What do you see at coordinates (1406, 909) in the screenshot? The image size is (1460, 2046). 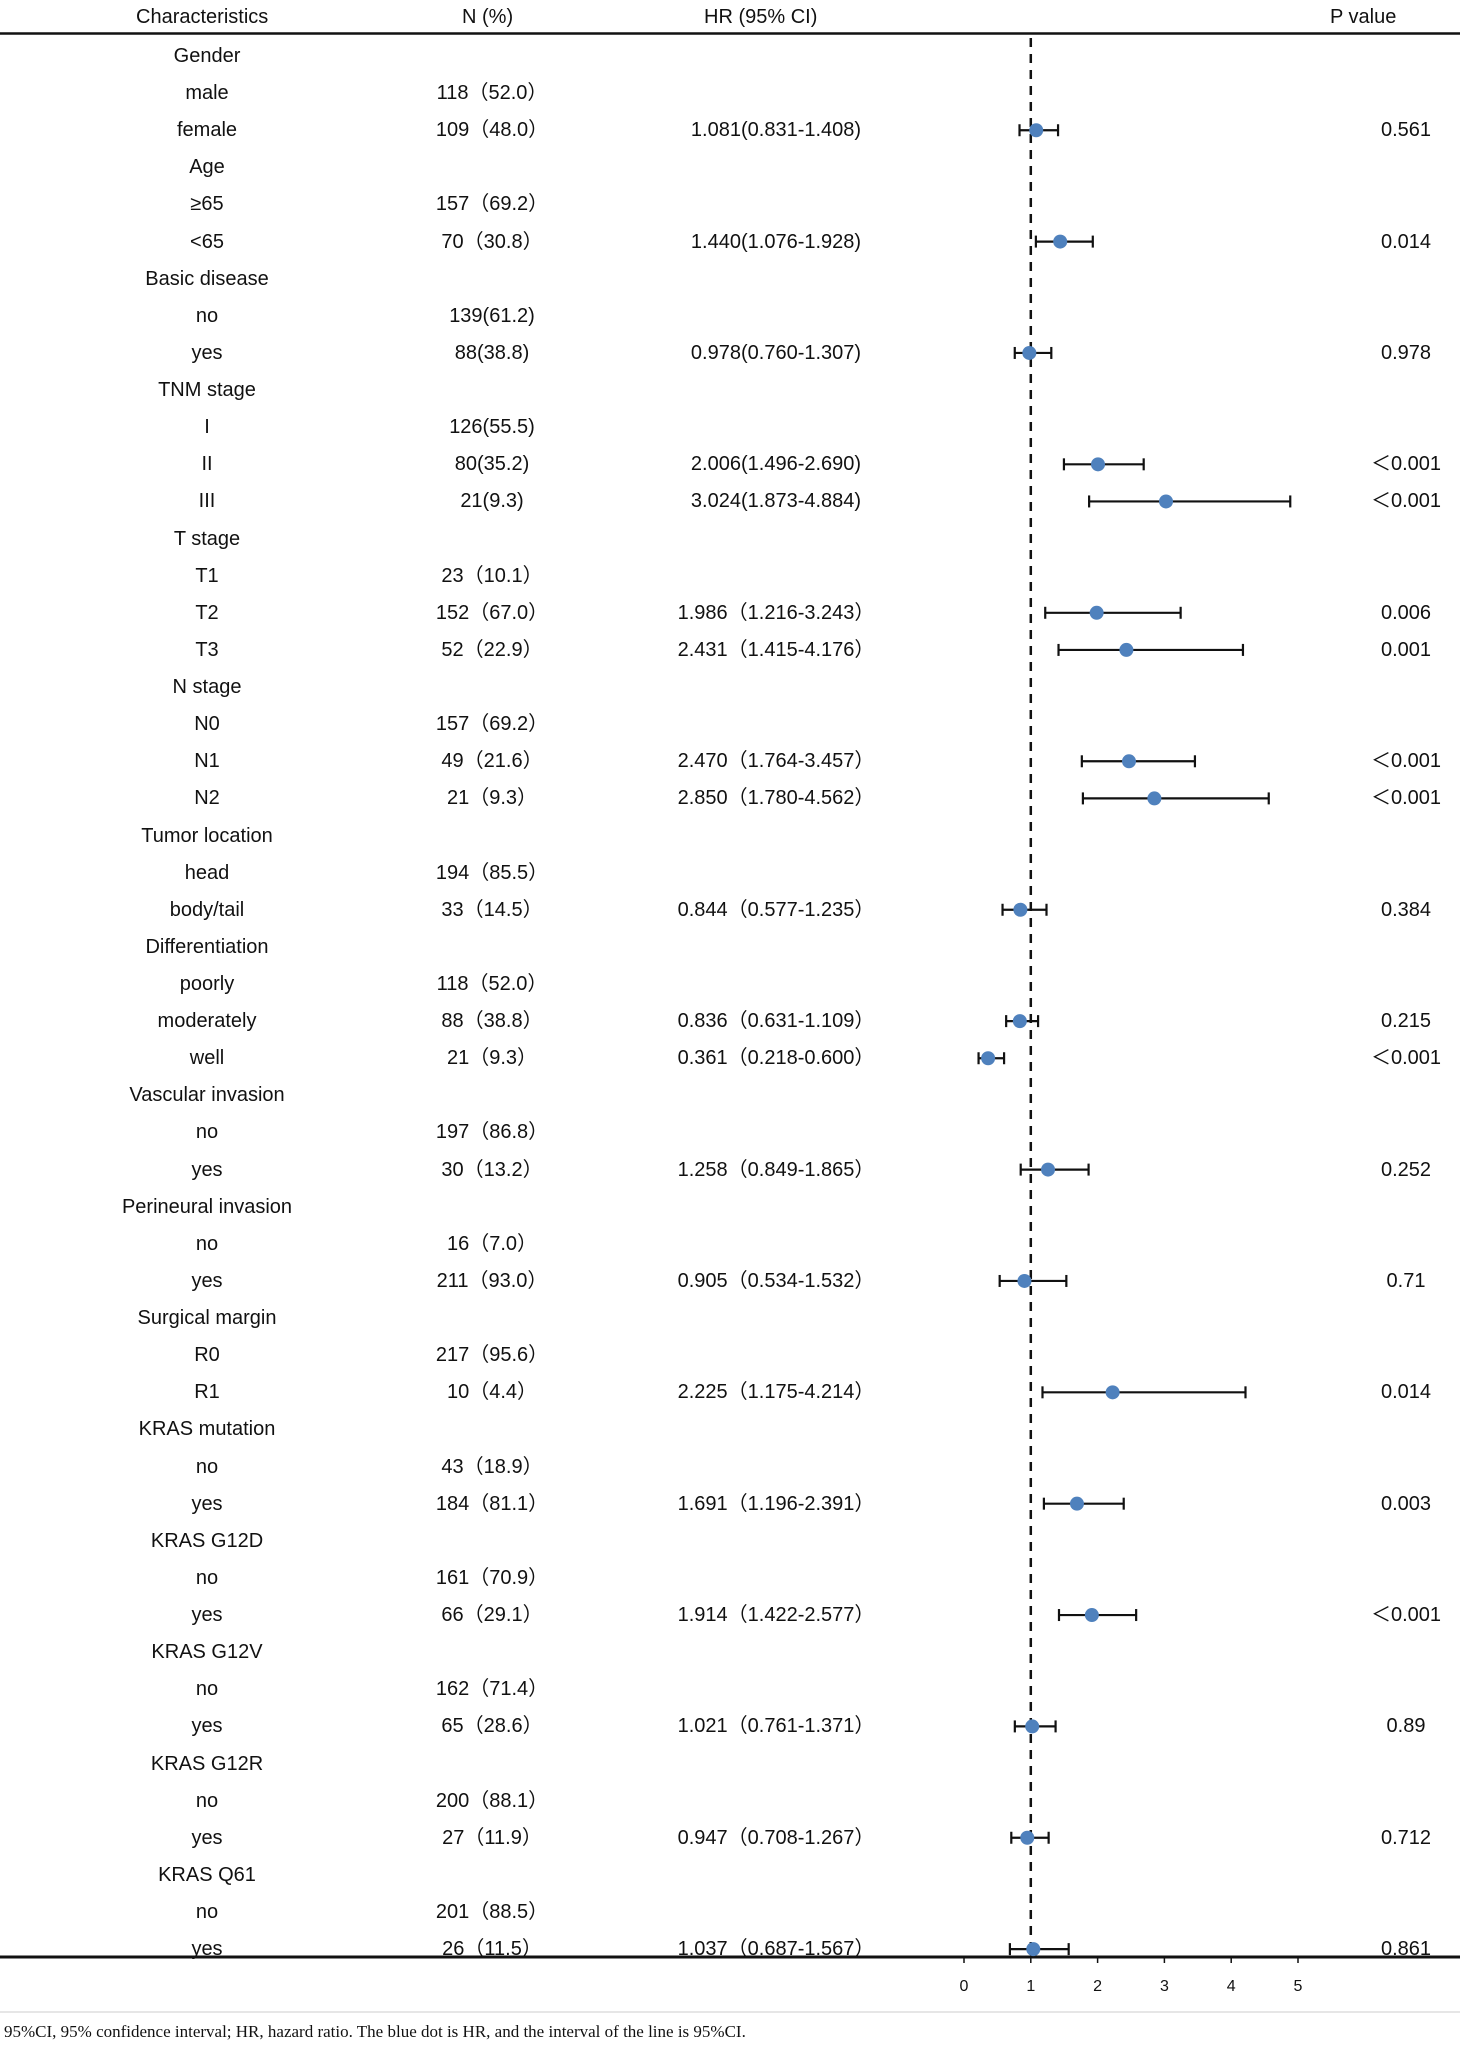 I see `p-value: 0.384` at bounding box center [1406, 909].